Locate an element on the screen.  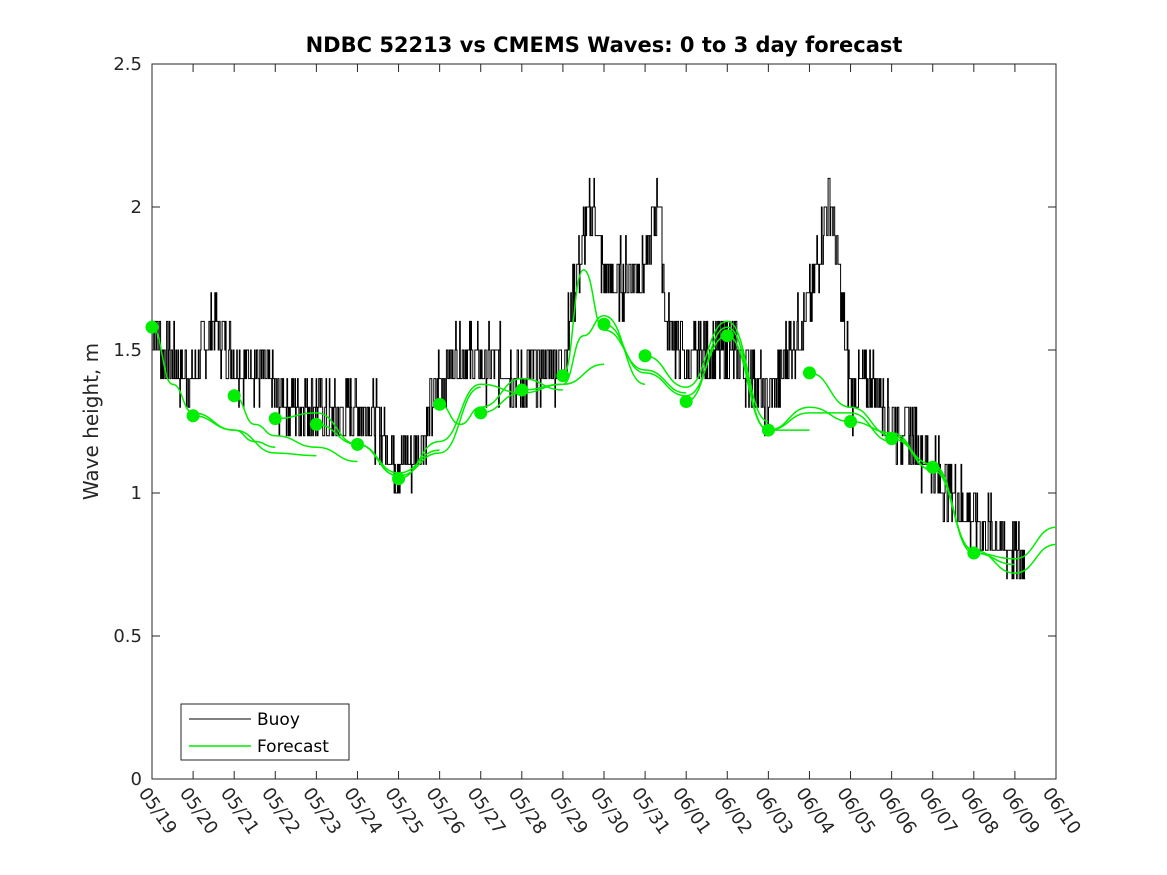
y-tick-label: 2.5 is located at coordinates (127, 64).